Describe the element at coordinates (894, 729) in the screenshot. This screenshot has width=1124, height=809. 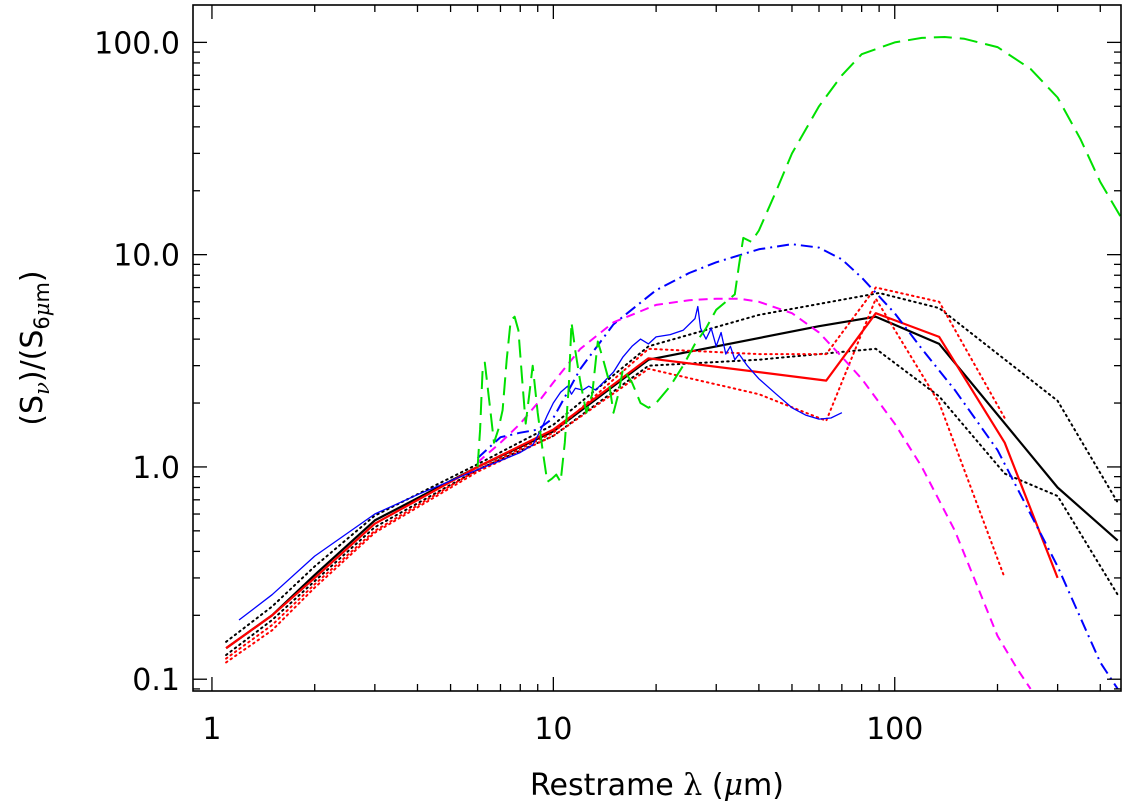
I see `x-tick-label: 100` at that location.